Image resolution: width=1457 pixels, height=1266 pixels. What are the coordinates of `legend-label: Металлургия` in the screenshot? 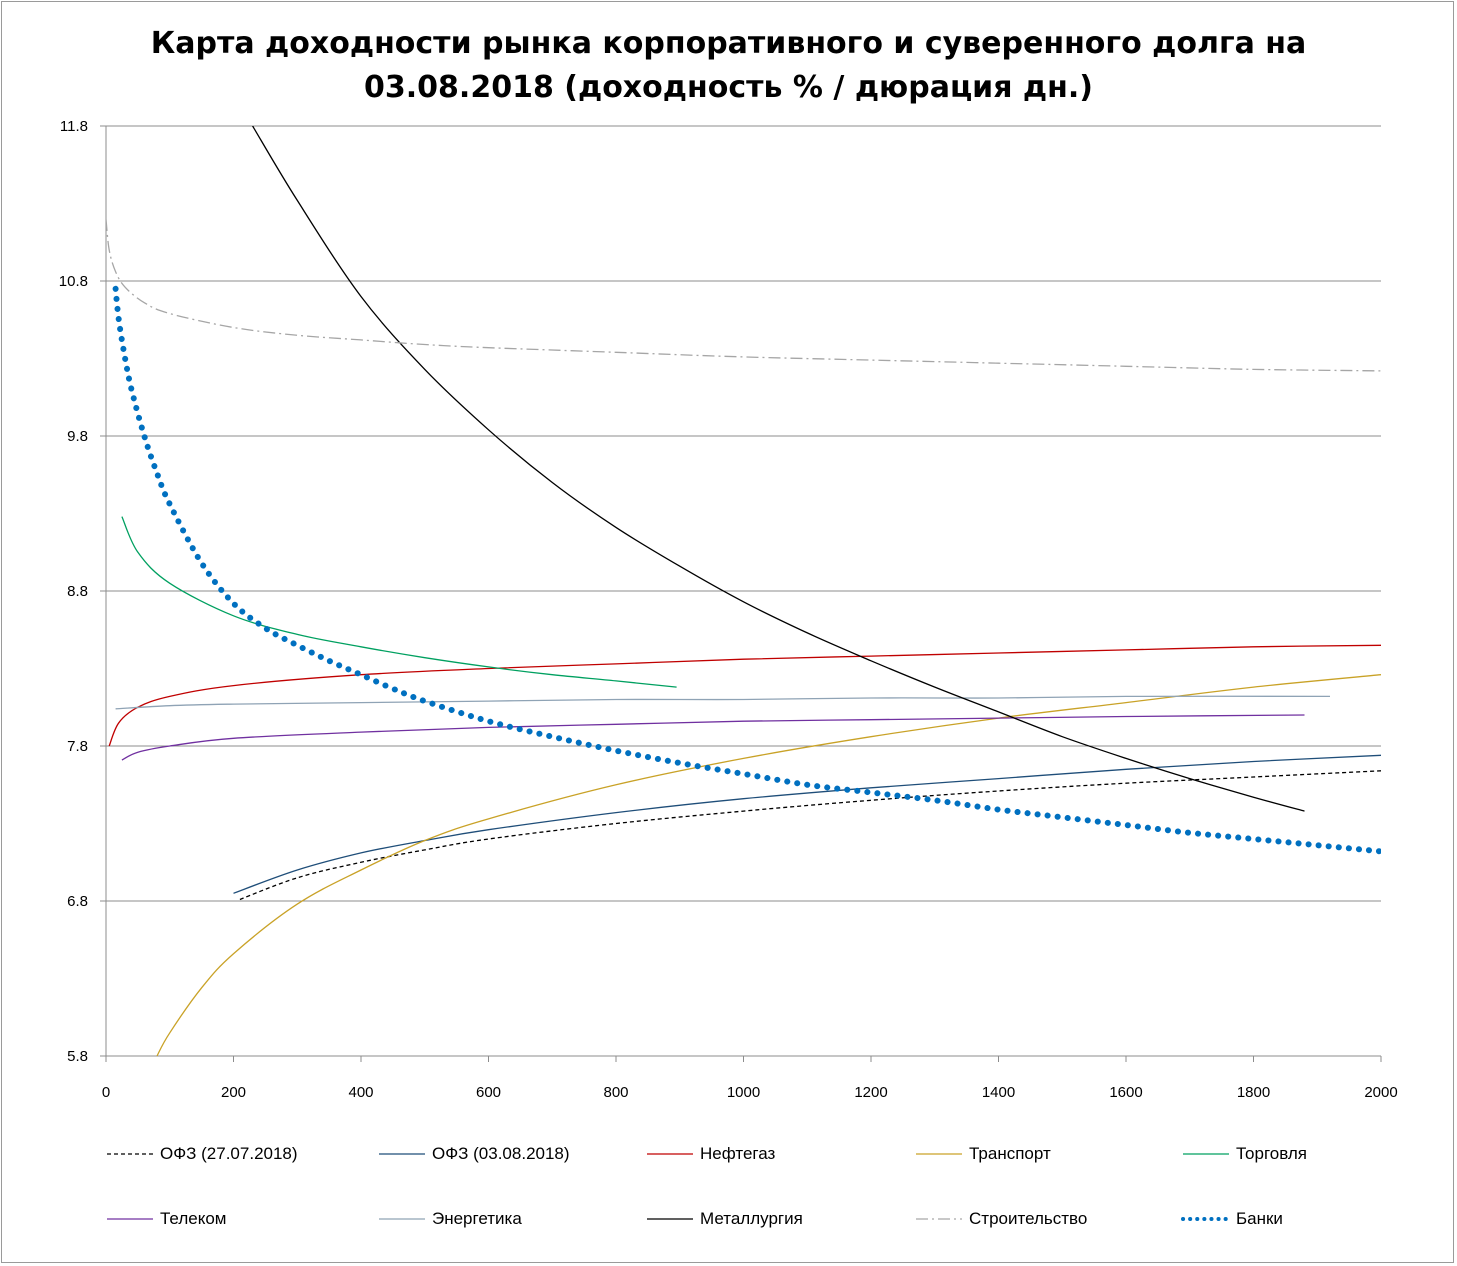 It's located at (751, 1218).